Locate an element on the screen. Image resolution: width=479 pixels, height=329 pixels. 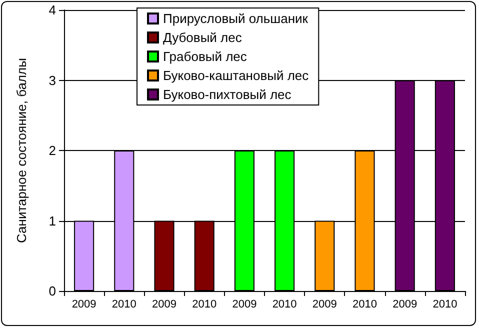
y-axis-title: Санитарное состояние, баллы is located at coordinates (21, 150).